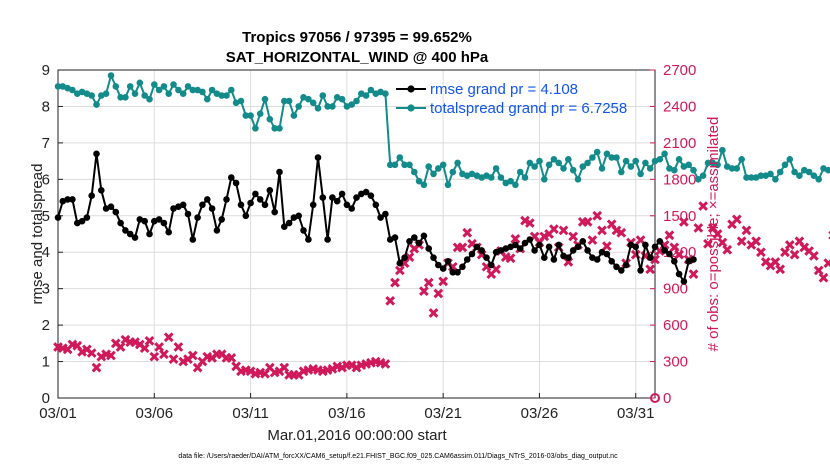 The width and height of the screenshot is (830, 470). Describe the element at coordinates (58, 413) in the screenshot. I see `x-tick-label: 03/01` at that location.